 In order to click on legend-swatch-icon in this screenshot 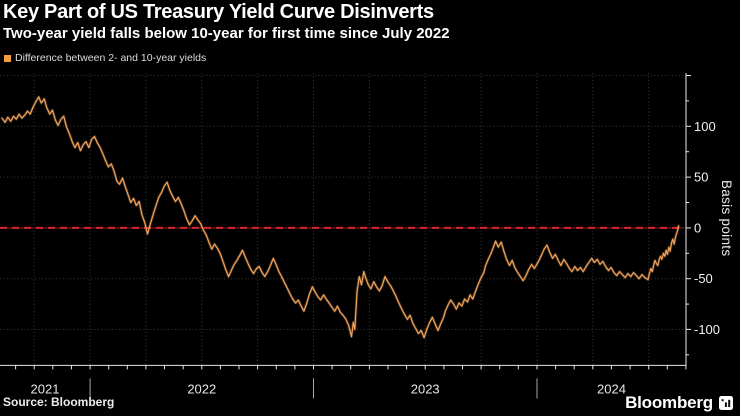, I will do `click(7, 58)`.